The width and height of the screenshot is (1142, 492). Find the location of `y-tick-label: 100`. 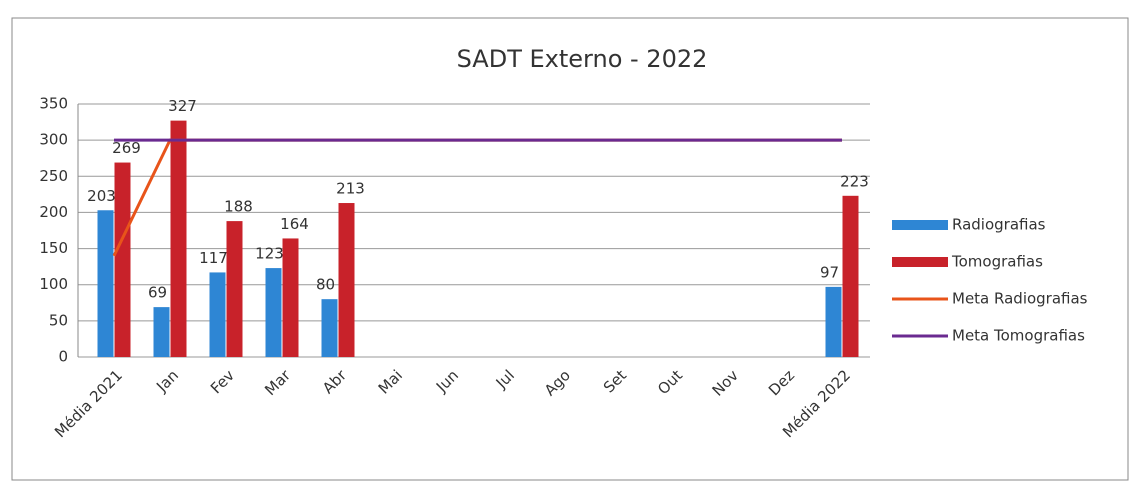

y-tick-label: 100 is located at coordinates (53, 284).